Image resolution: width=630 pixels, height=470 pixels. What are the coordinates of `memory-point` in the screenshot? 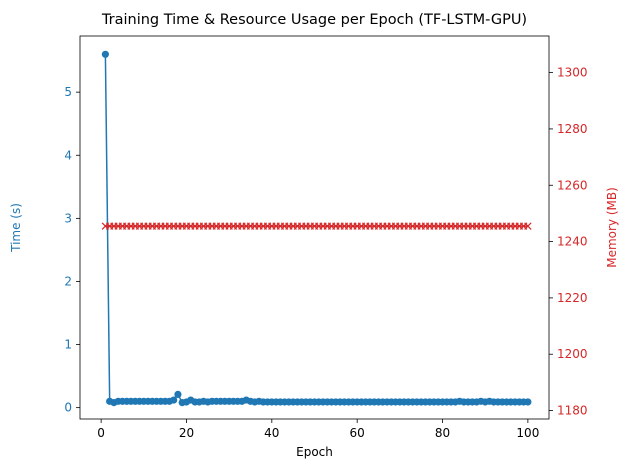 It's located at (528, 226).